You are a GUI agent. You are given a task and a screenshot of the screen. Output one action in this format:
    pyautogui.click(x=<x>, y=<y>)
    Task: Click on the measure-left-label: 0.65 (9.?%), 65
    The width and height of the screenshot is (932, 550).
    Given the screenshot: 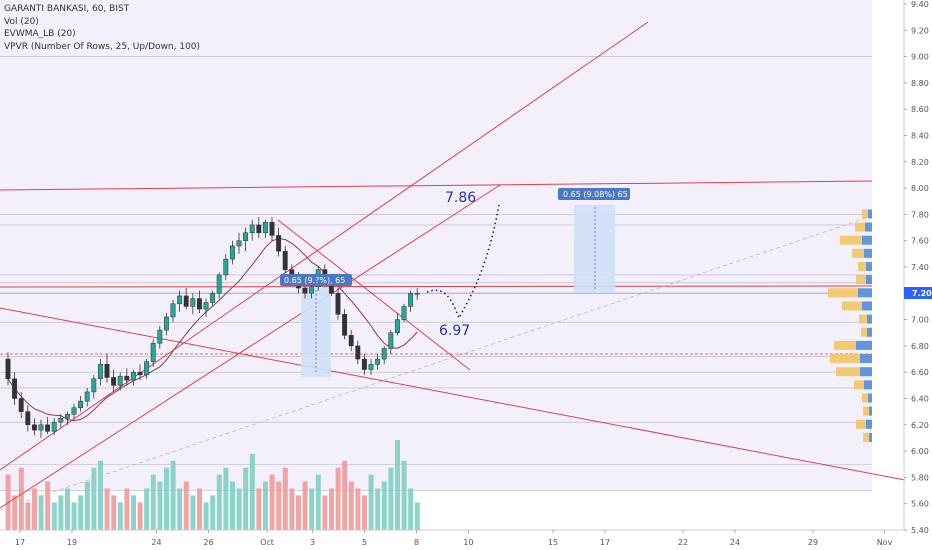 What is the action you would take?
    pyautogui.click(x=314, y=280)
    